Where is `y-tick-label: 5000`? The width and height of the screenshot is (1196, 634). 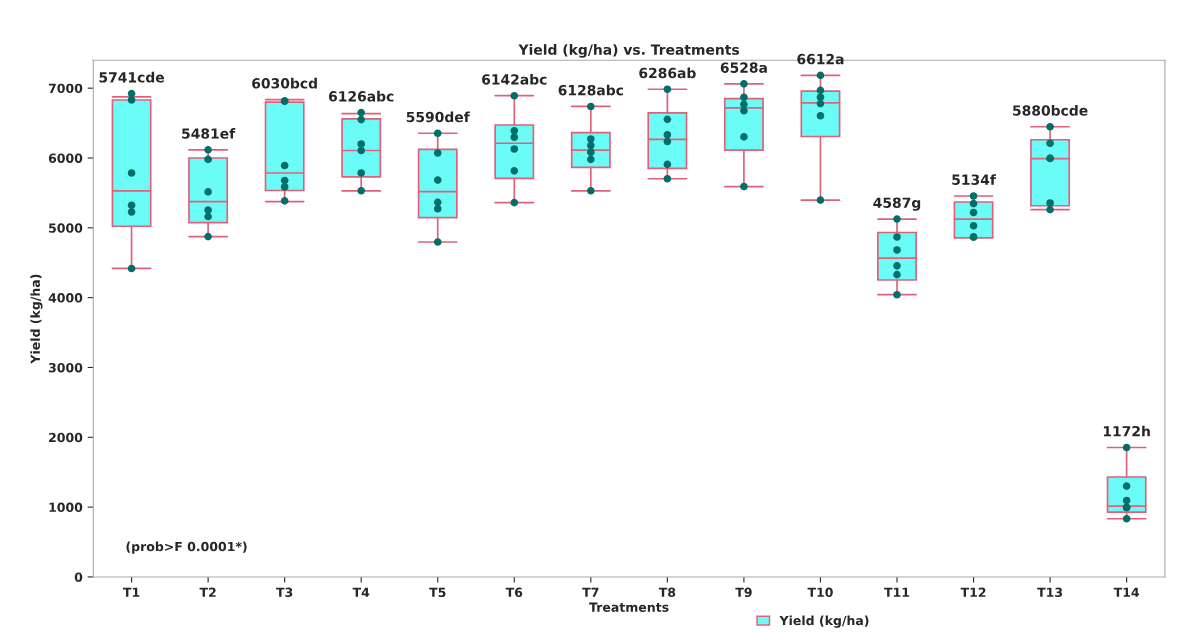 y-tick-label: 5000 is located at coordinates (66, 228).